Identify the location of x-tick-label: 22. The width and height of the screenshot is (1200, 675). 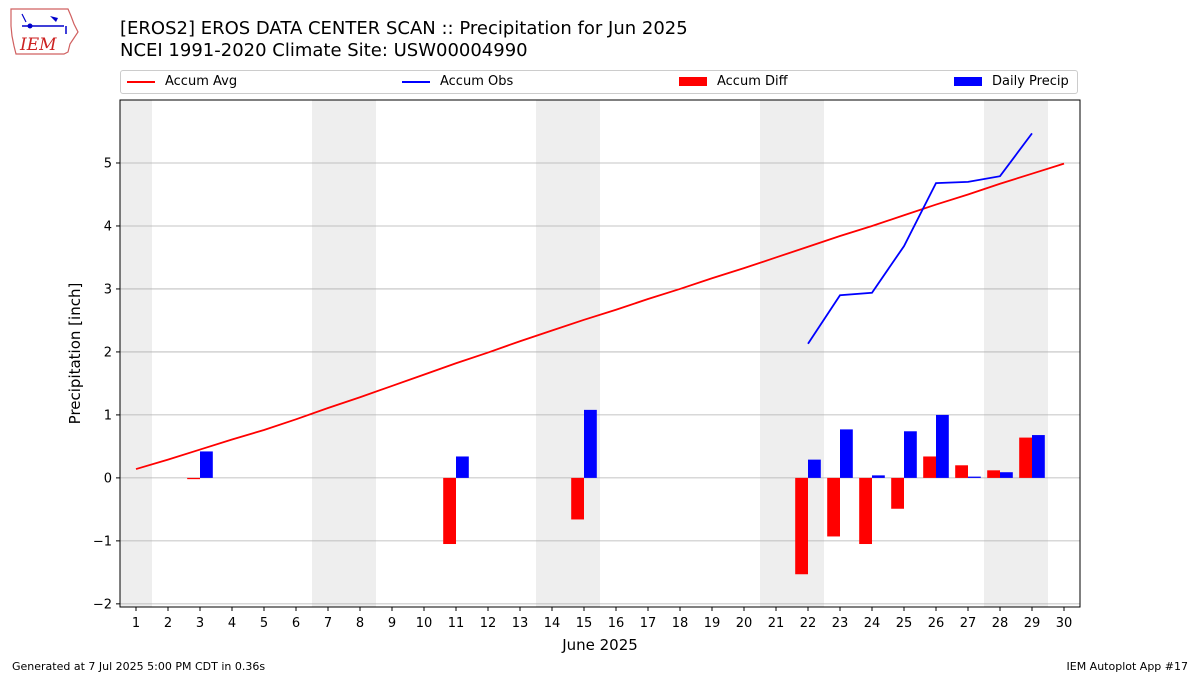
(808, 623).